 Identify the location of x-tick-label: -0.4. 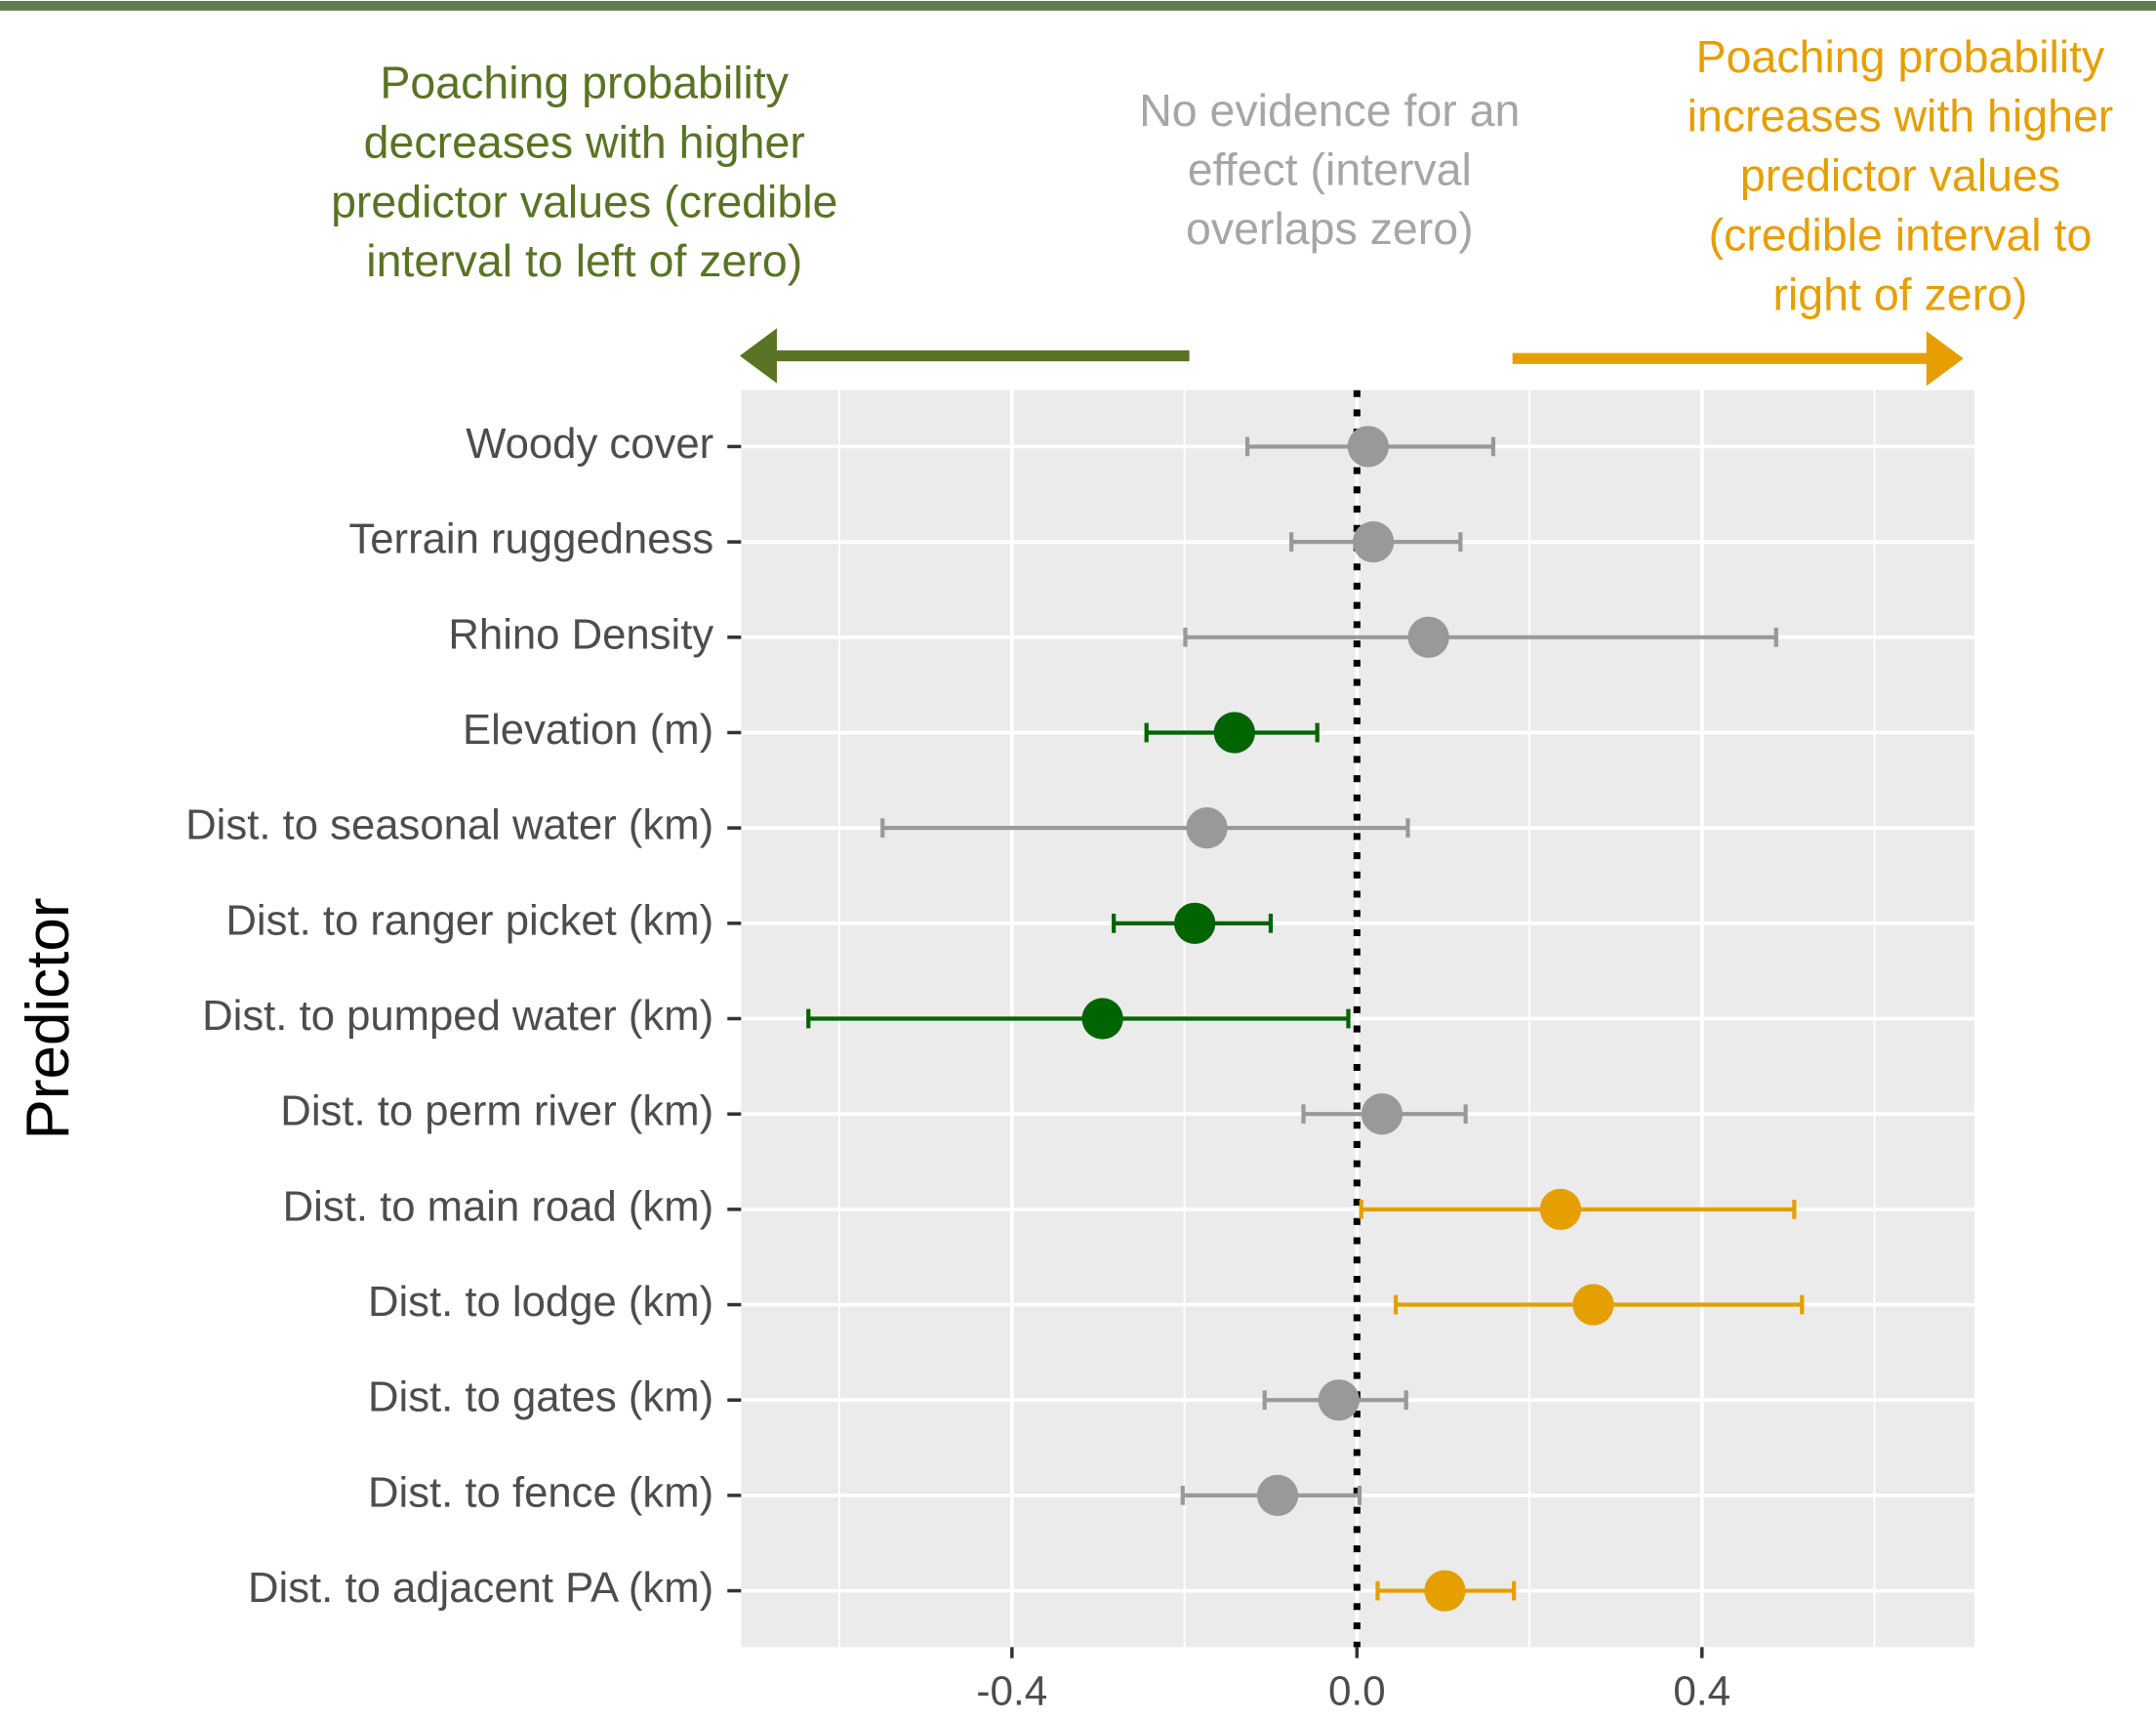
(1011, 1690).